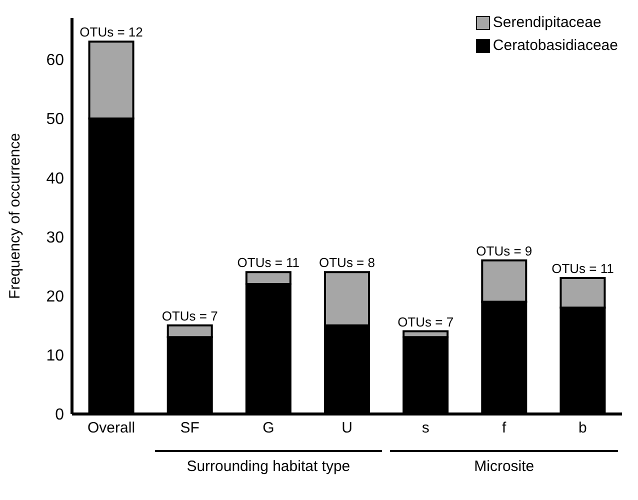 Image resolution: width=638 pixels, height=500 pixels. I want to click on legend-label: Serendipitaceae, so click(547, 22).